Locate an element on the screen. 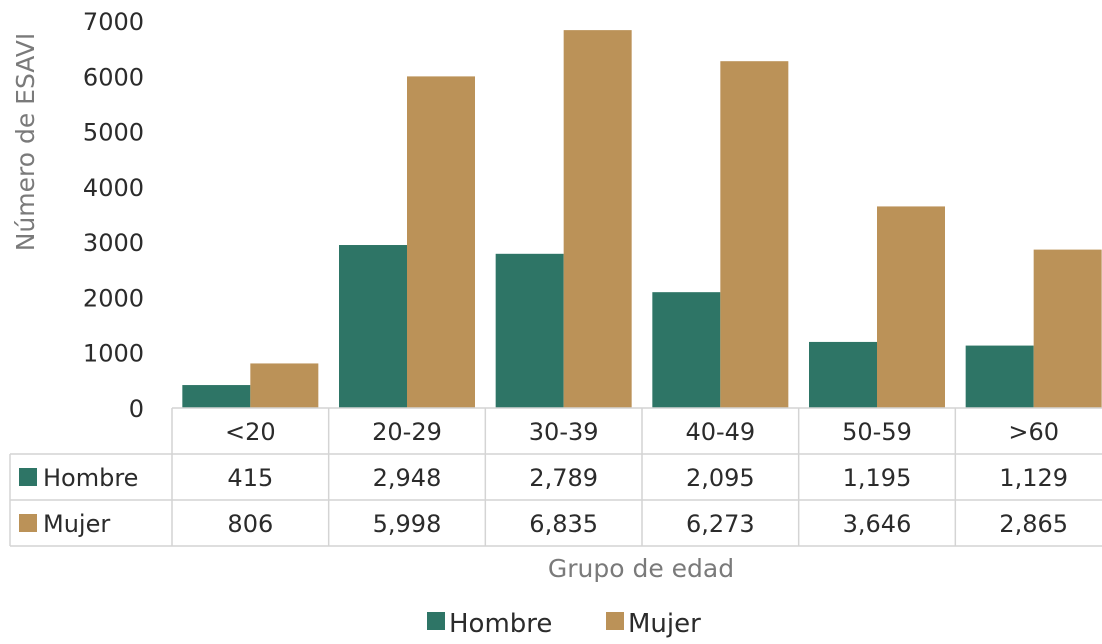 The height and width of the screenshot is (644, 1102). y-tick-label: 5000 is located at coordinates (113, 133).